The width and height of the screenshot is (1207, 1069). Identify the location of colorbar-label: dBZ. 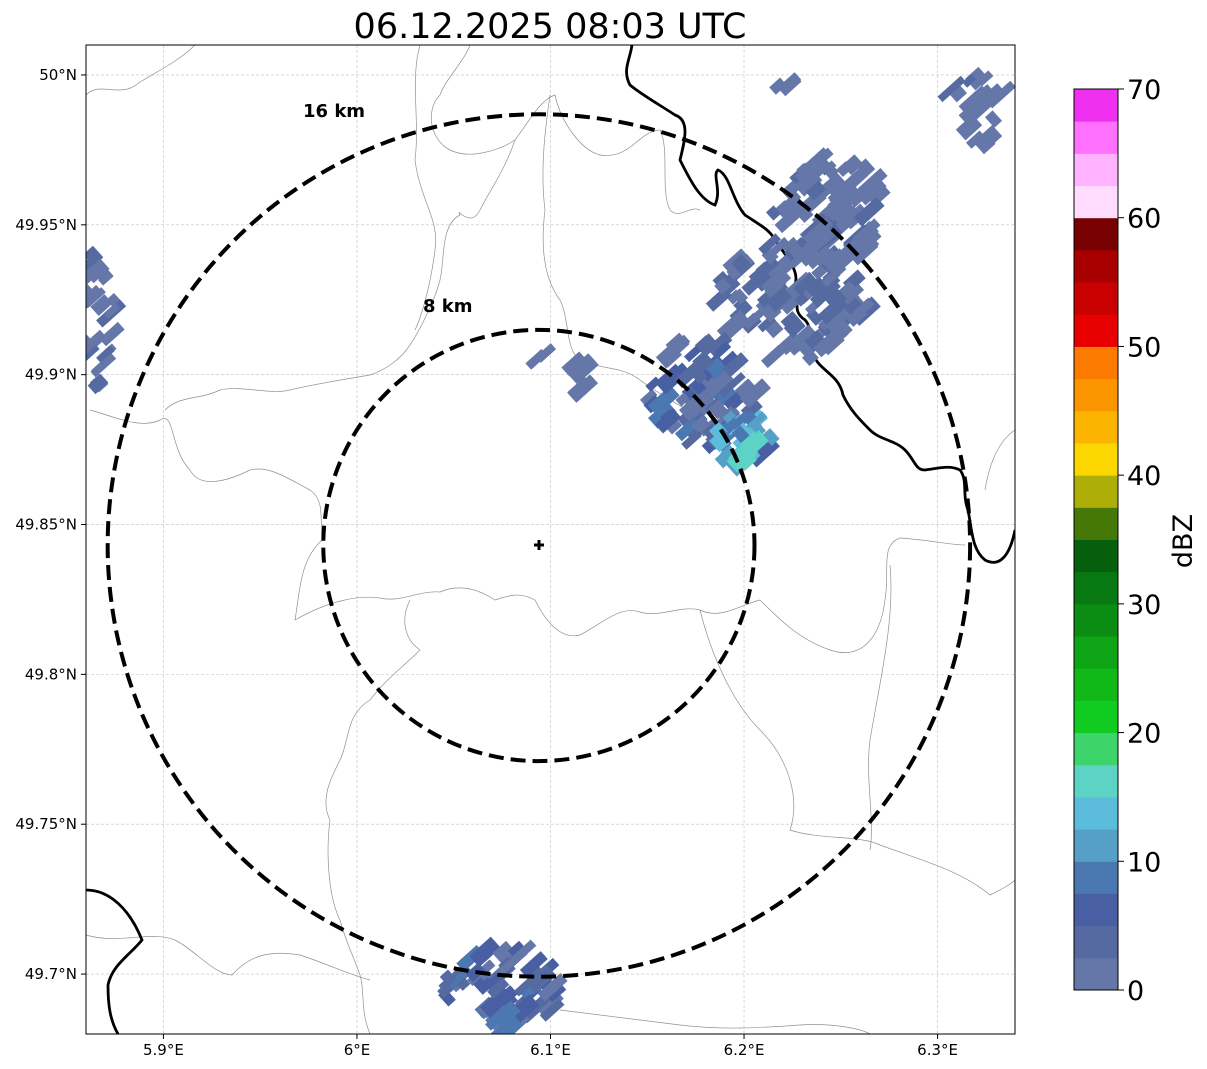
(1183, 541).